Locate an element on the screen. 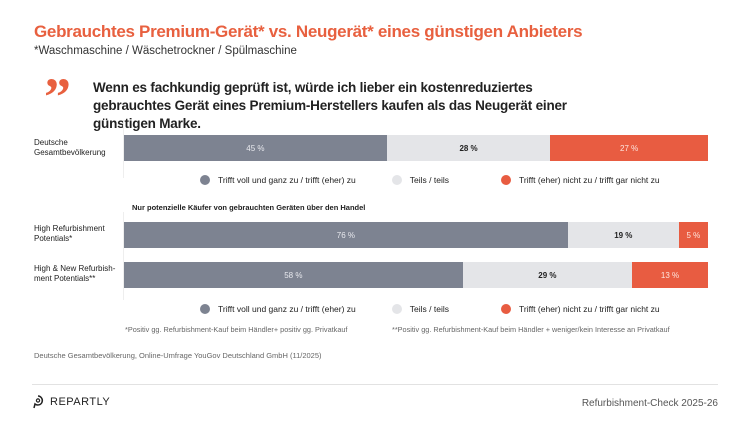 The height and width of the screenshot is (422, 750). category-label: Deutsche Gesamtbevölkerung is located at coordinates (70, 147).